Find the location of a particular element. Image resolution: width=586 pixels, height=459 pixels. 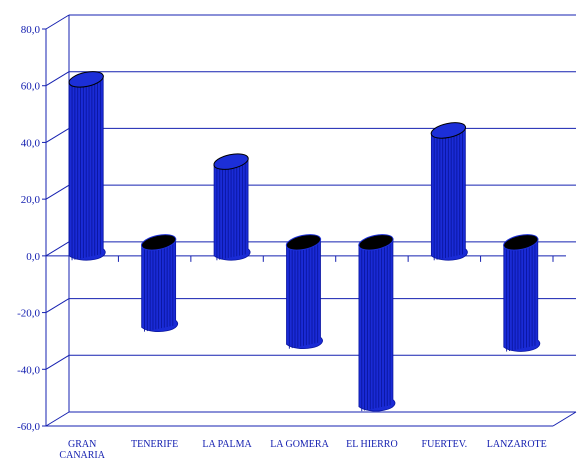

y-tick-label: 80,0 is located at coordinates (31, 30).